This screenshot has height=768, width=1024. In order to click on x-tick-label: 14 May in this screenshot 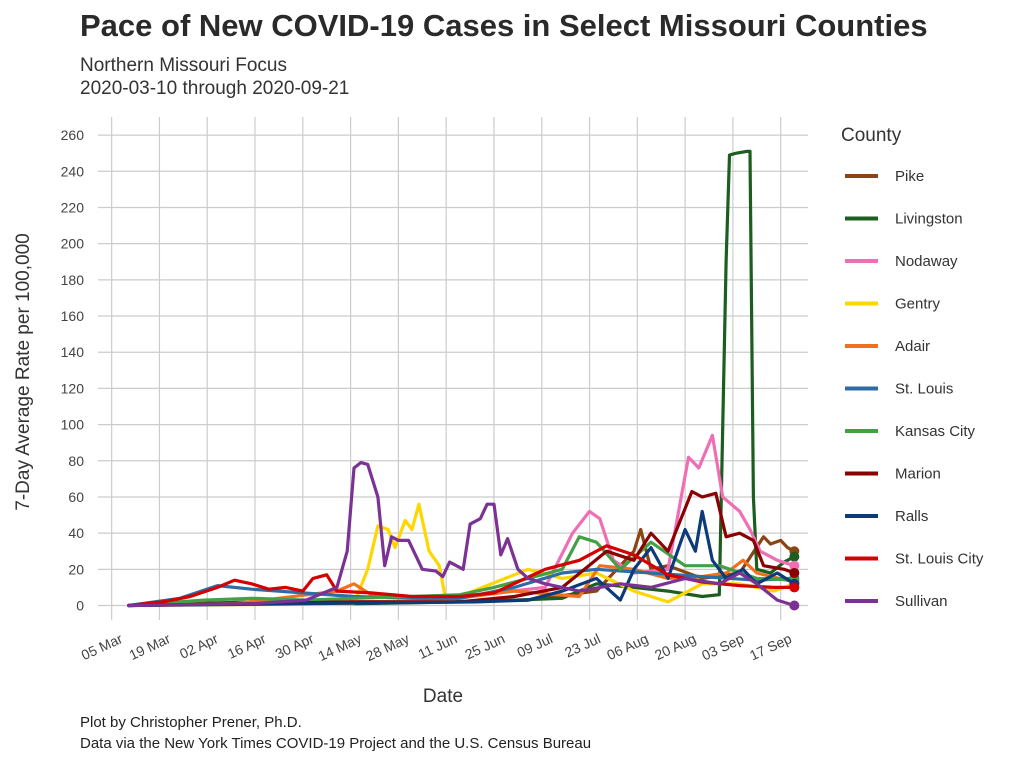, I will do `click(339, 647)`.